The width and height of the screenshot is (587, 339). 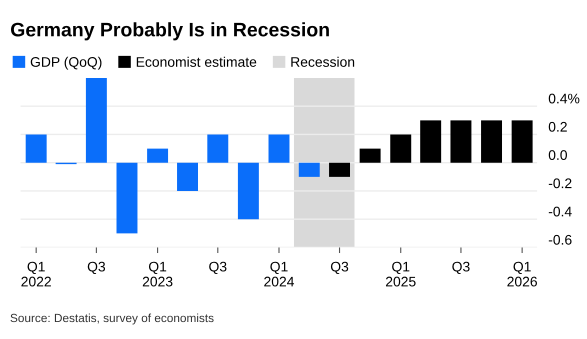 What do you see at coordinates (560, 211) in the screenshot?
I see `y-tick-label: -0.4` at bounding box center [560, 211].